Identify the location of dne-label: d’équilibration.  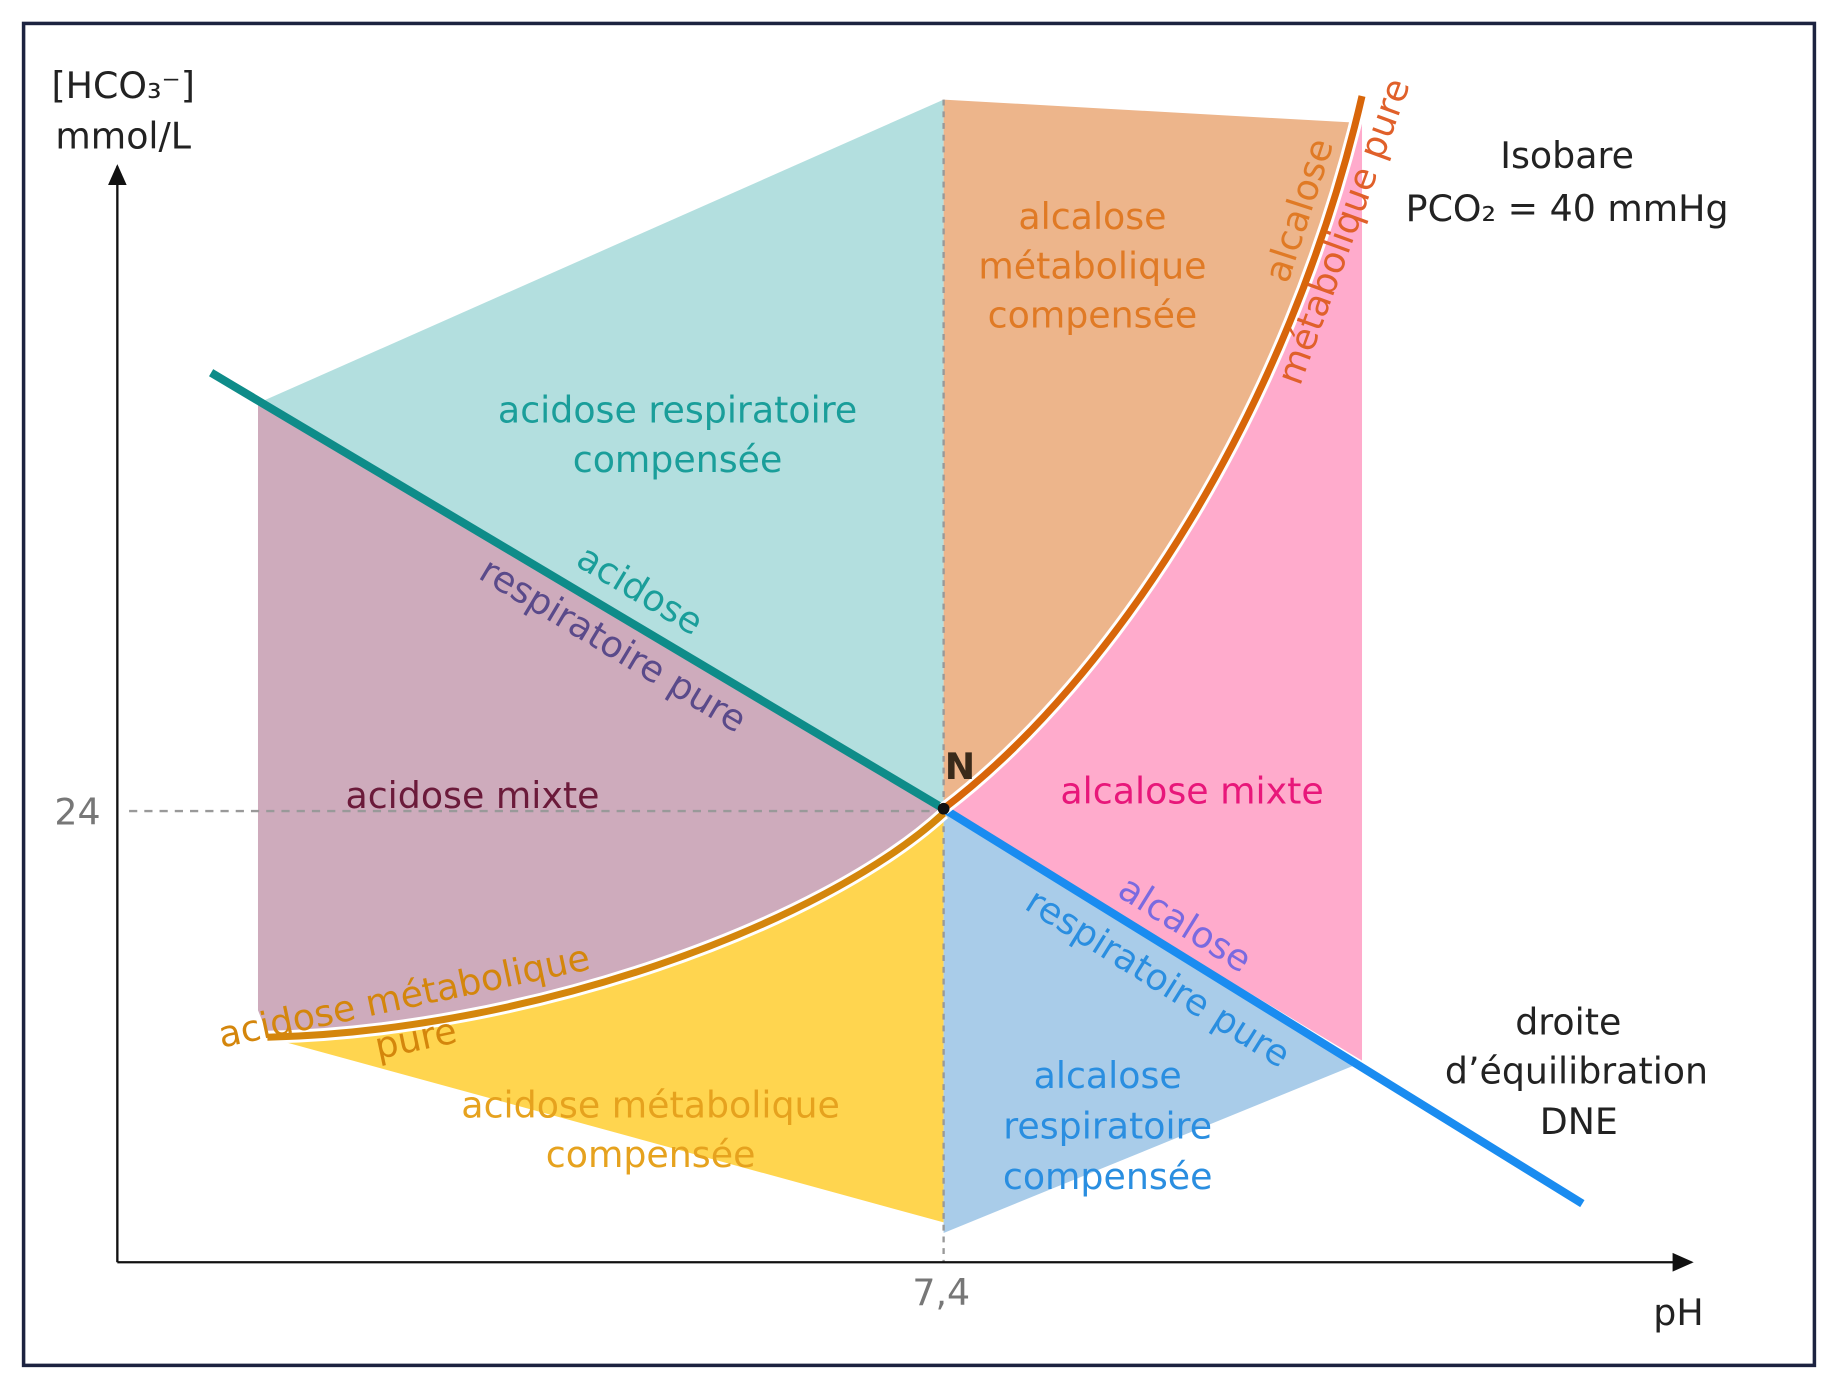
(1576, 1071).